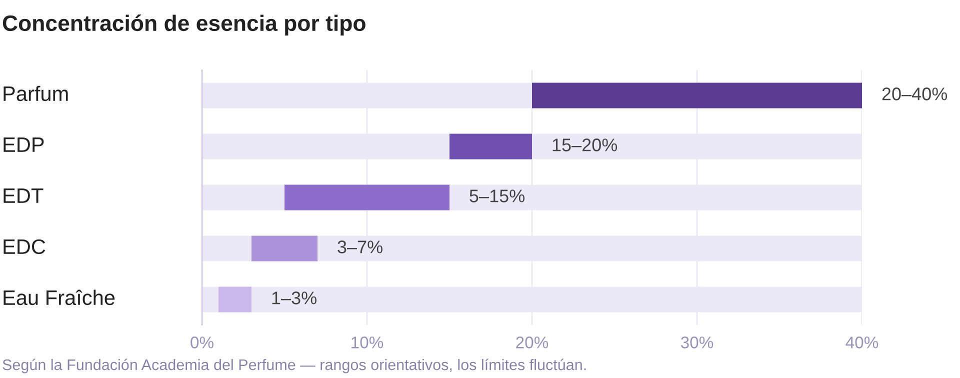  Describe the element at coordinates (697, 342) in the screenshot. I see `x-tick-label: 30%` at that location.